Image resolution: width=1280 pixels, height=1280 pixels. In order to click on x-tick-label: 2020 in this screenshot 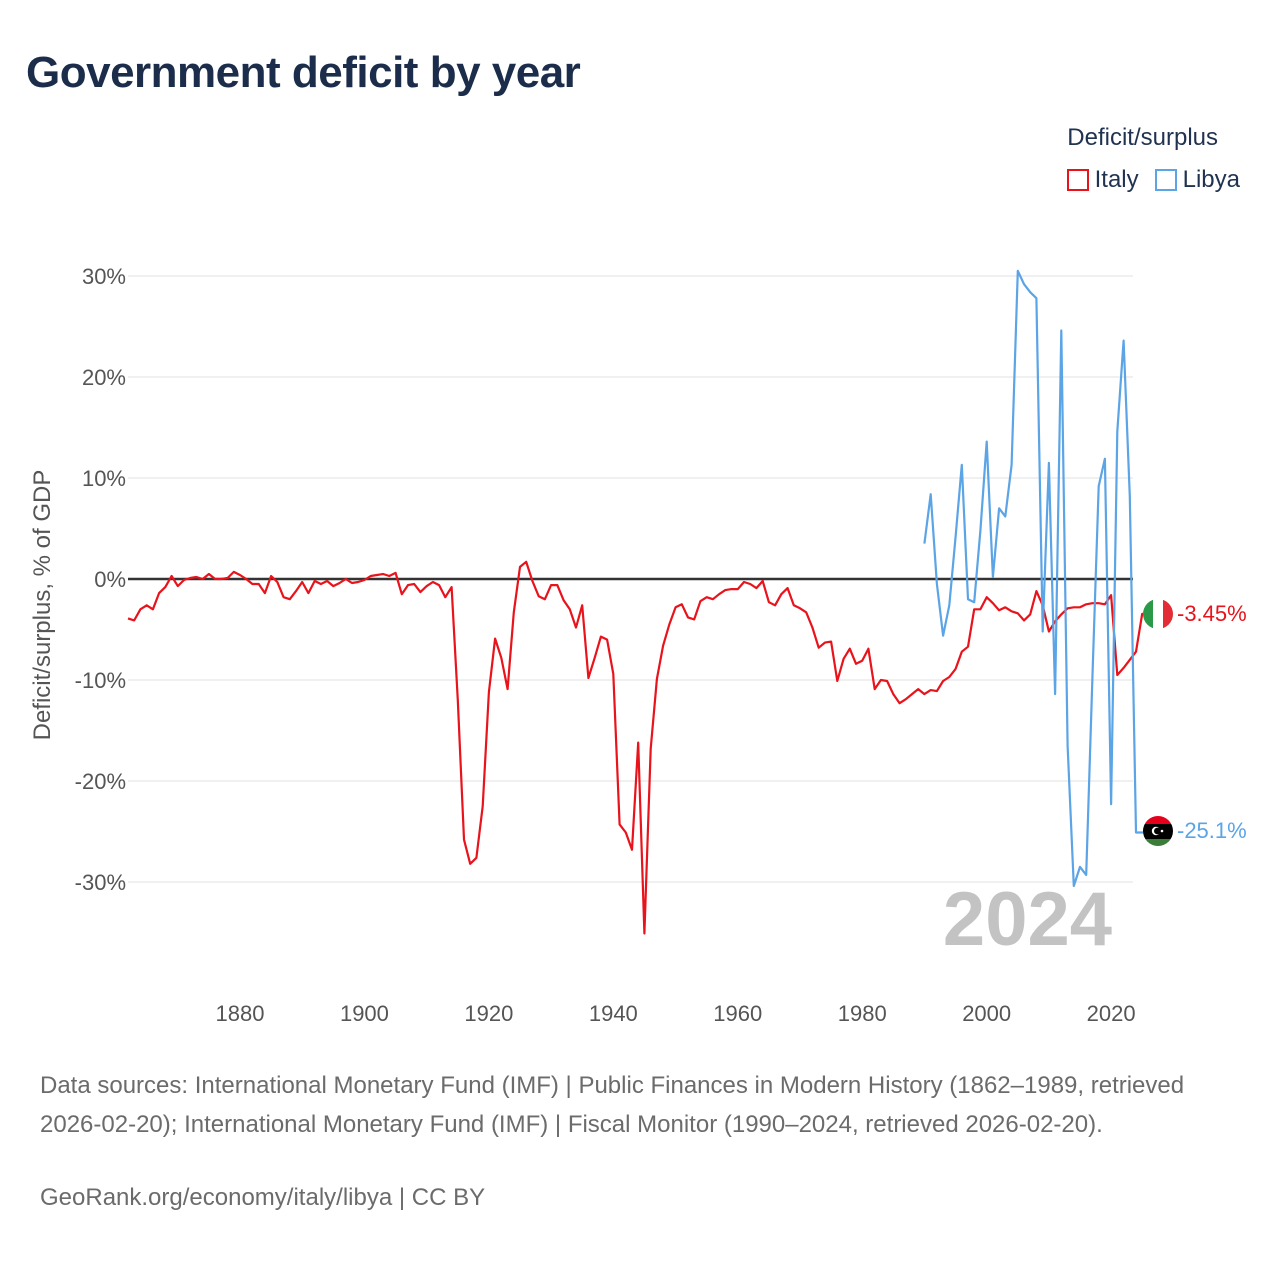, I will do `click(1111, 1013)`.